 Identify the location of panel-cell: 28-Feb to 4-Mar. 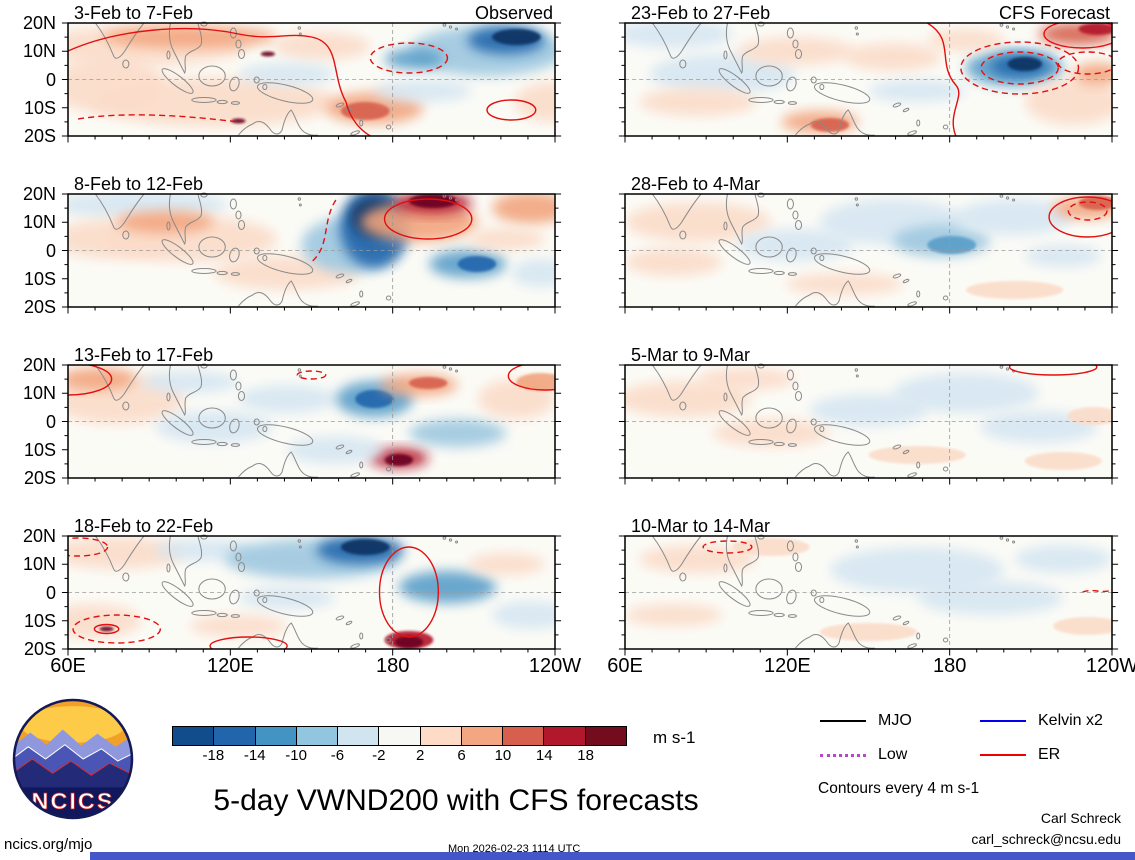
(868, 244).